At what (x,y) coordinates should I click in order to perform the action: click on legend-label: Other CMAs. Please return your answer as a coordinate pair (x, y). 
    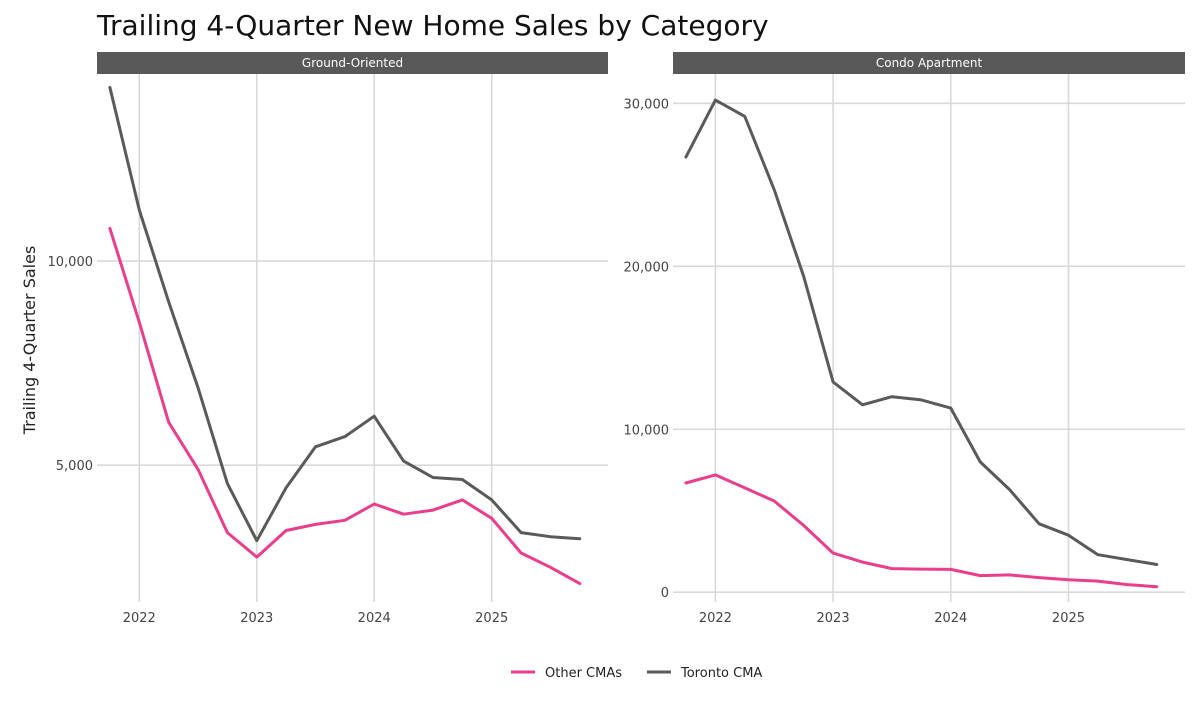
    Looking at the image, I should click on (583, 673).